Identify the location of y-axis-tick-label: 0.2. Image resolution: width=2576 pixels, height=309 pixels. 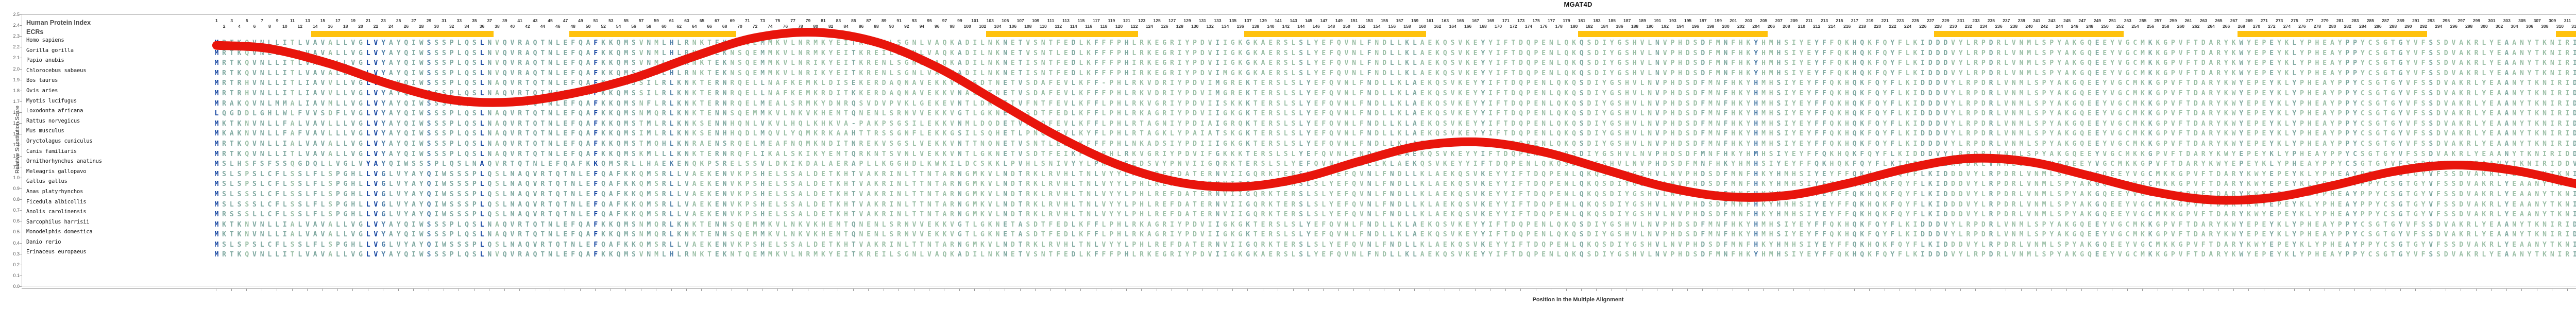
(16, 264).